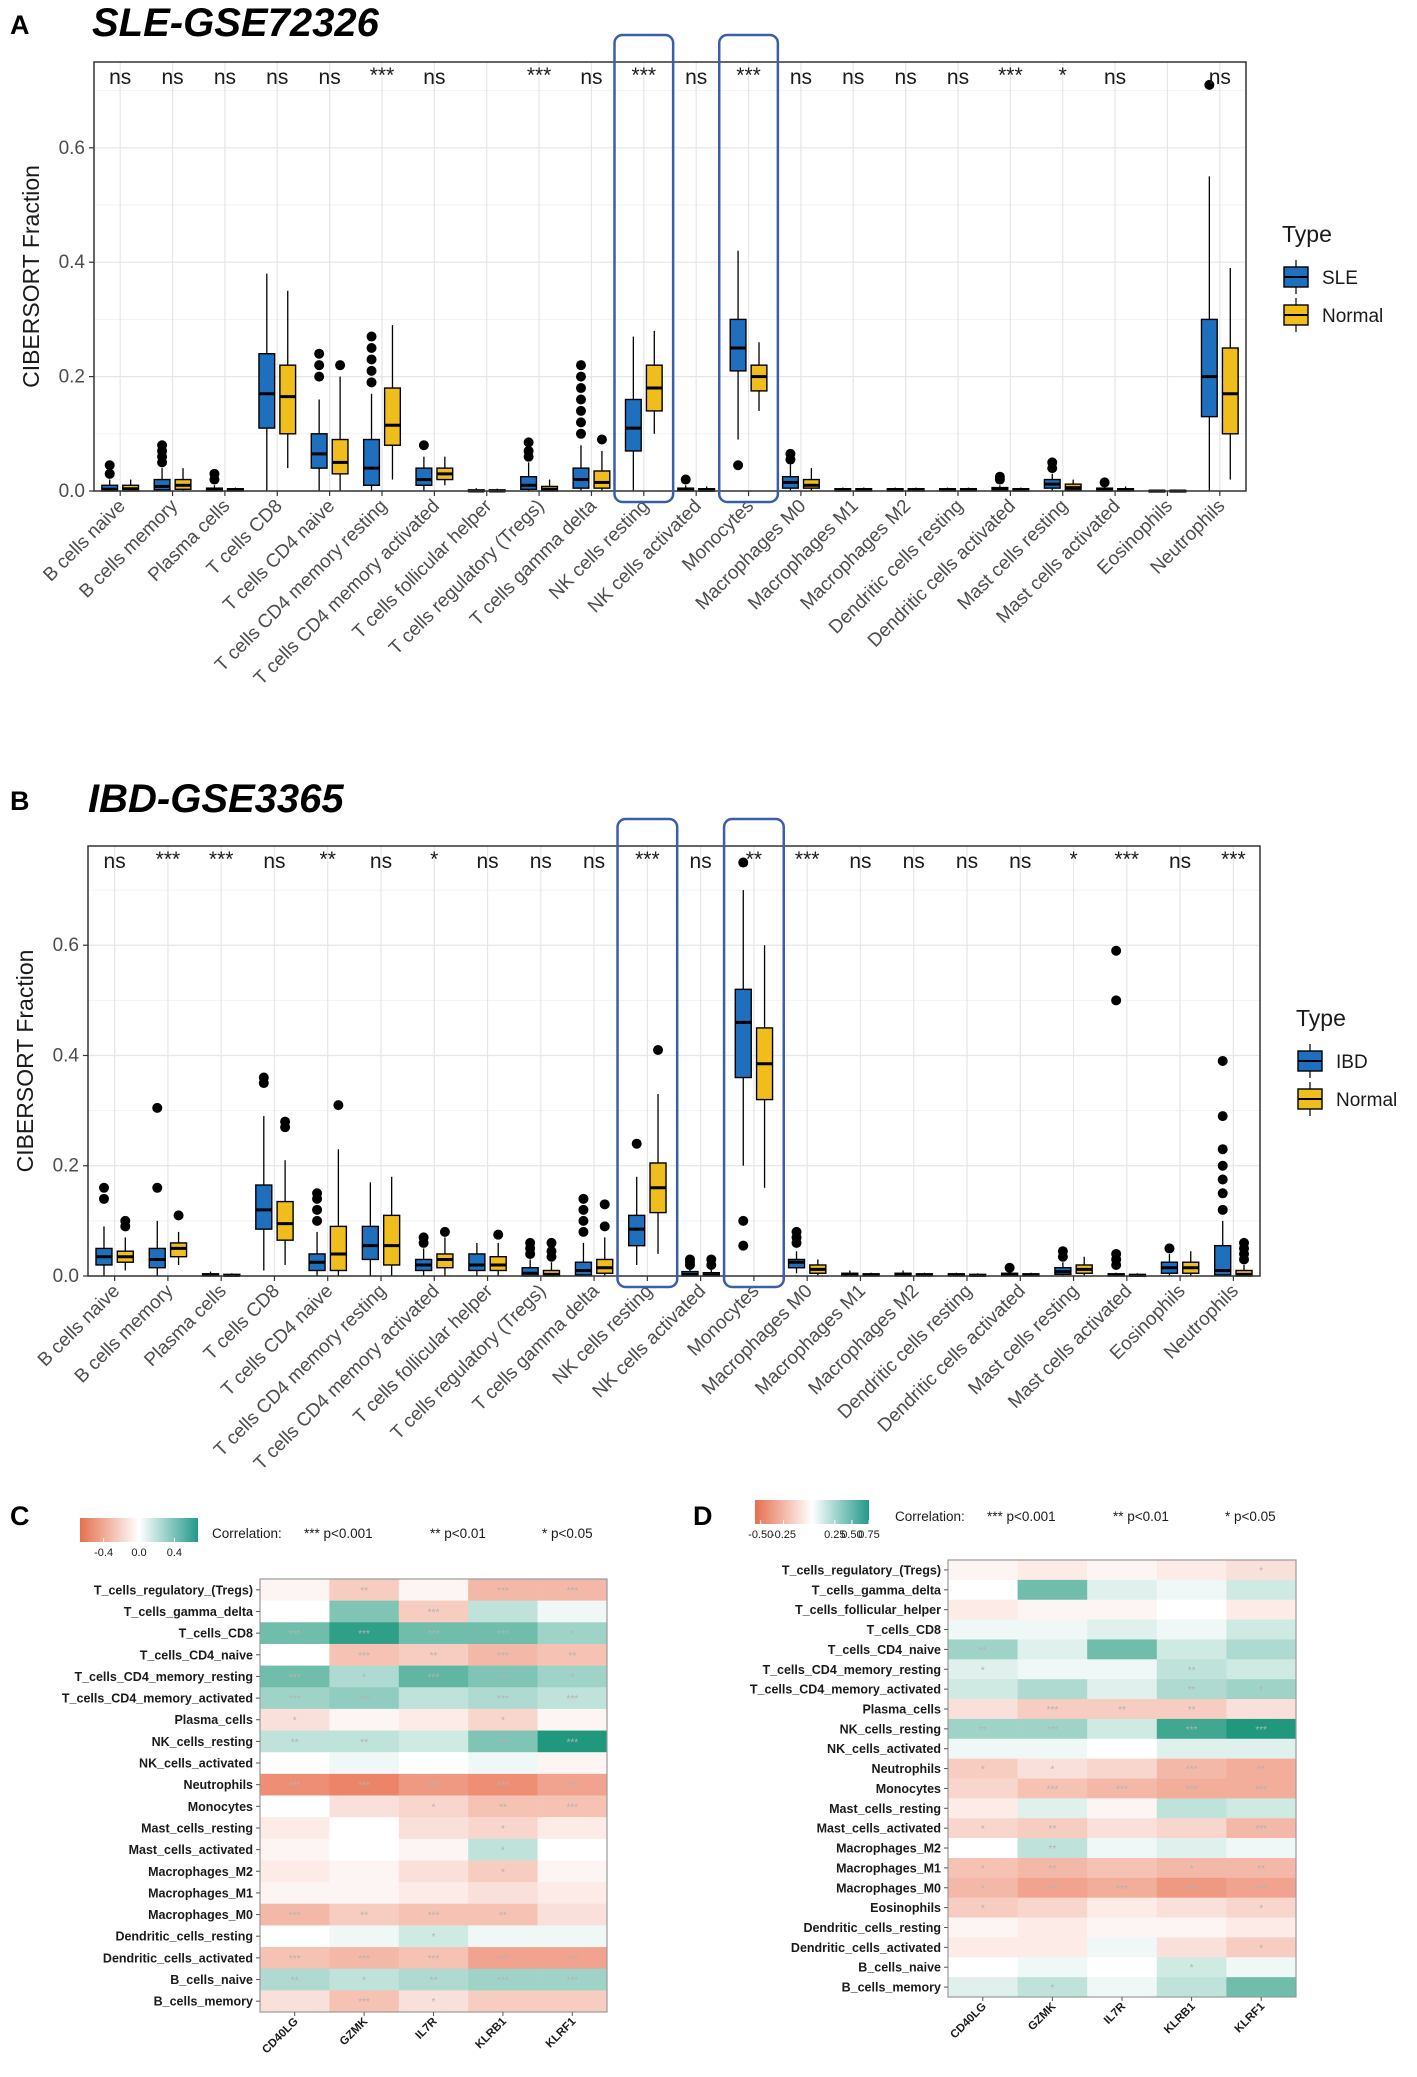 This screenshot has height=2077, width=1417. I want to click on heatmap-cell-mast-cells-resting-klrf1, so click(572, 1828).